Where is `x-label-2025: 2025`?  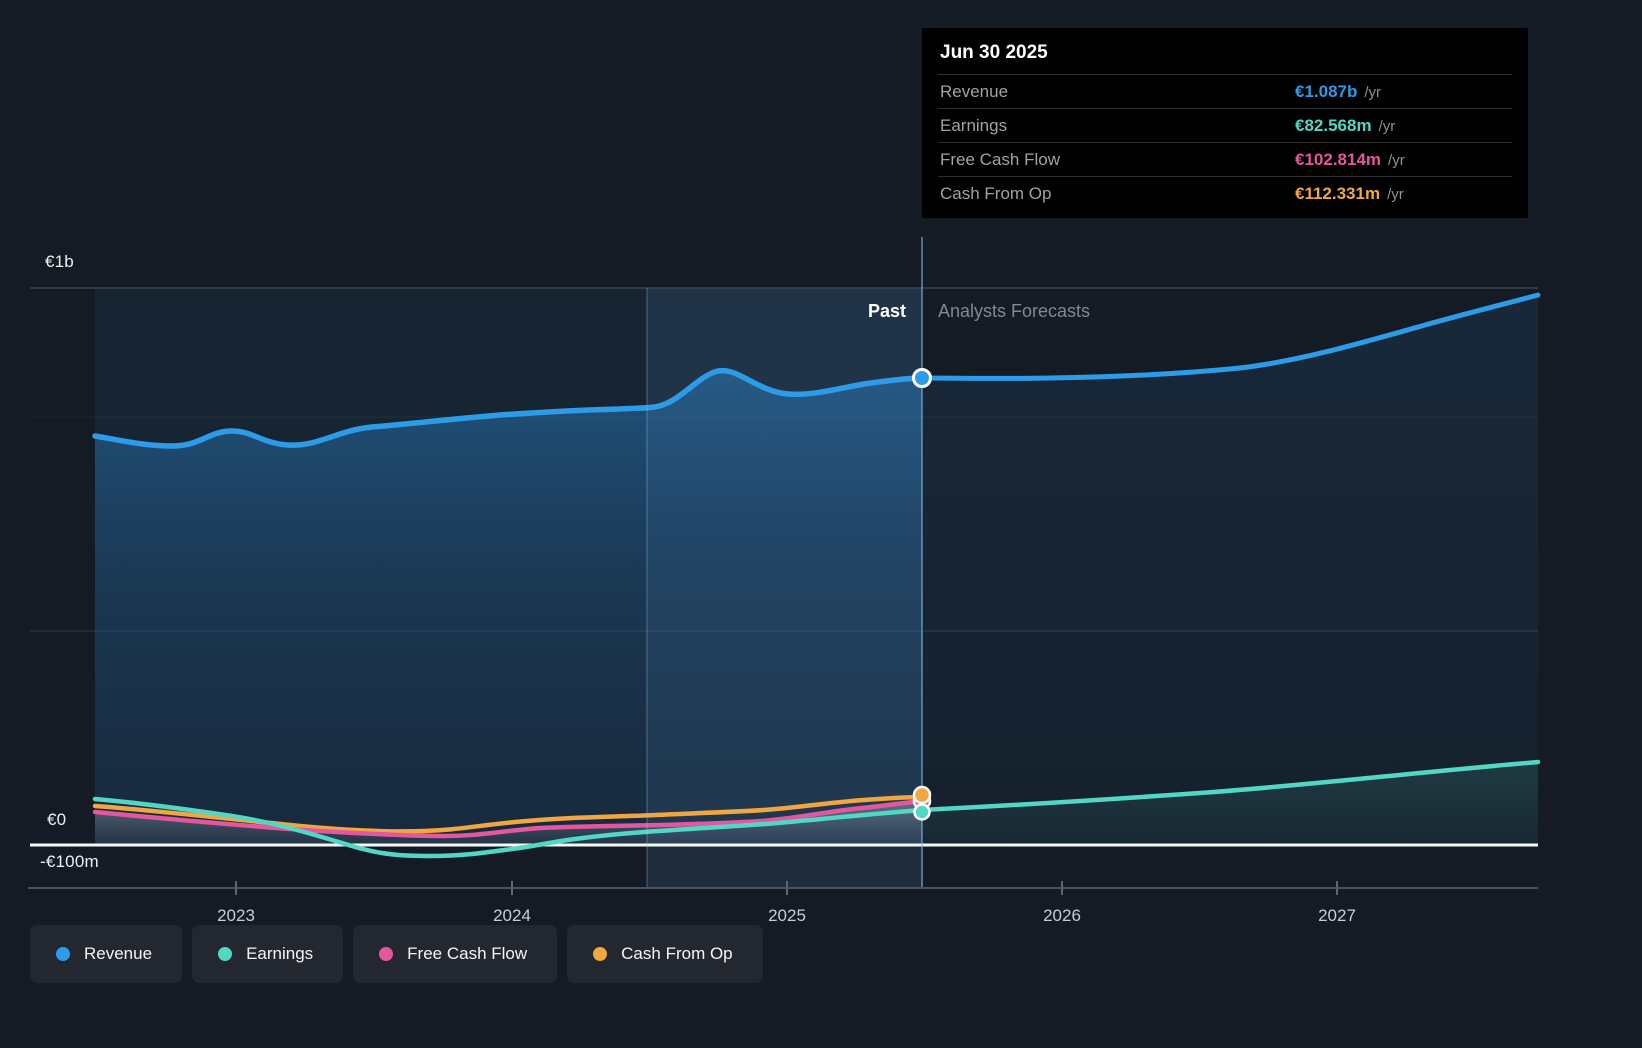 x-label-2025: 2025 is located at coordinates (787, 915).